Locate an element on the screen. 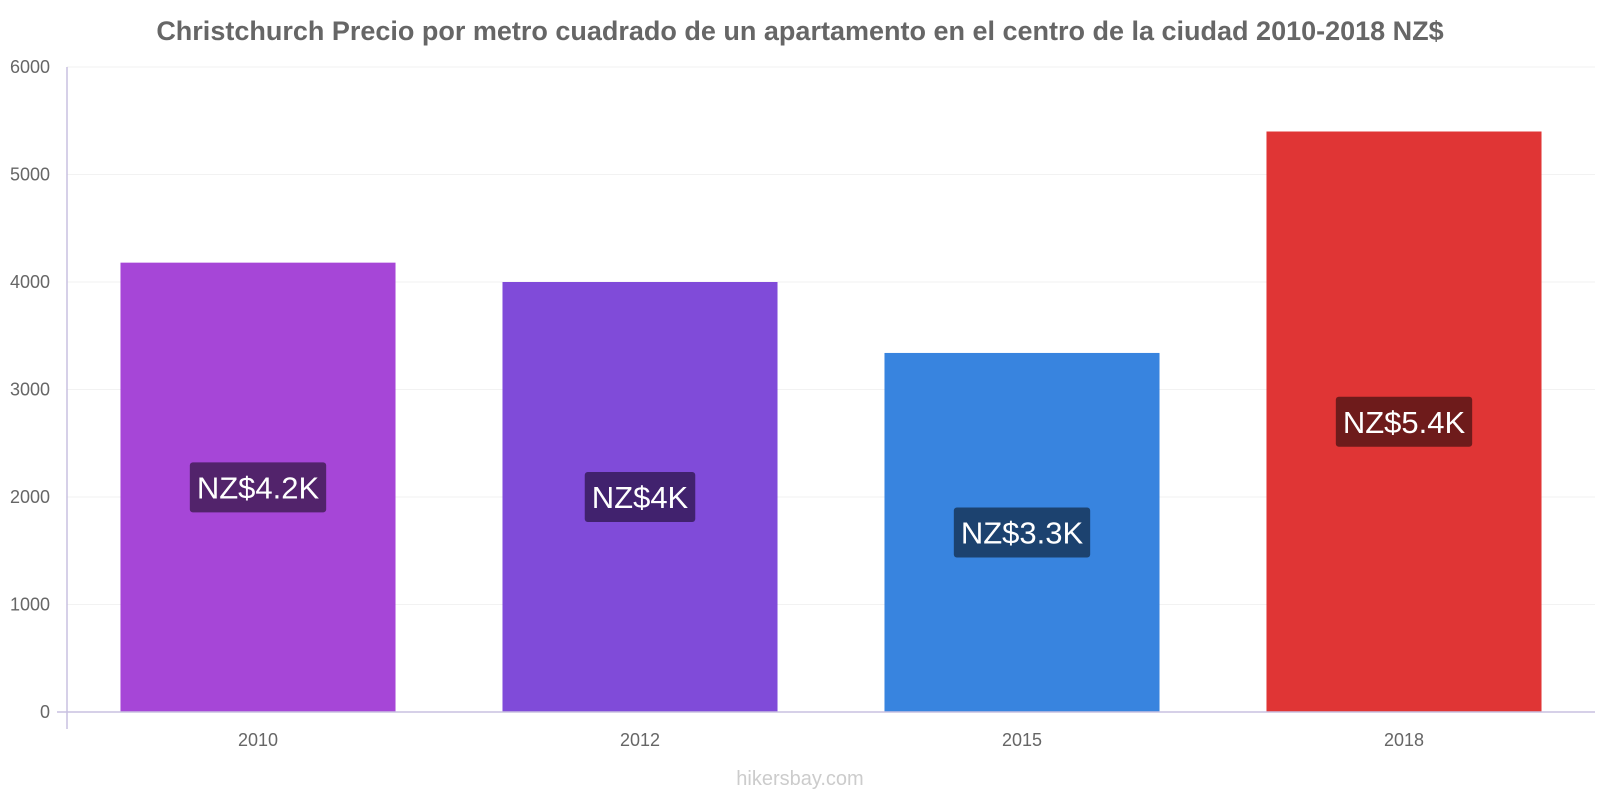  y-tick-label: 1000 is located at coordinates (30, 605).